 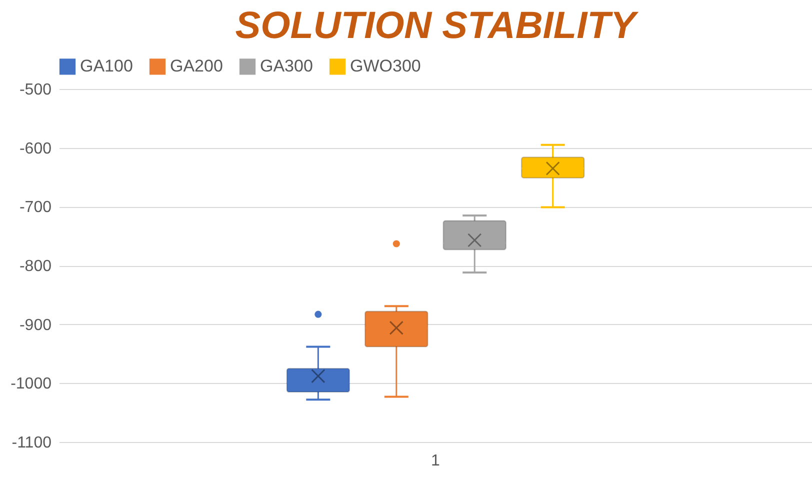 What do you see at coordinates (32, 443) in the screenshot?
I see `y-tick-label: -1100` at bounding box center [32, 443].